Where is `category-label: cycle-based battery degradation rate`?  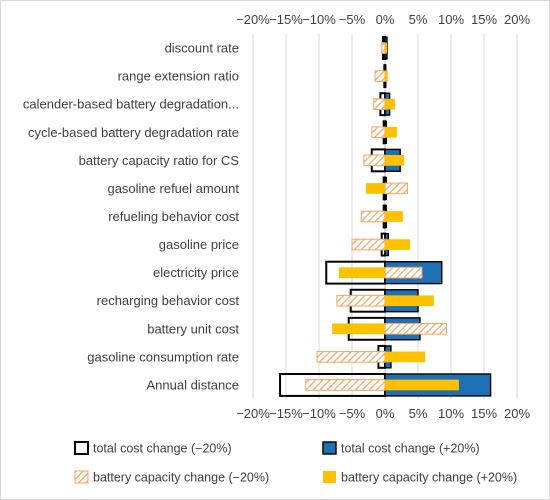
category-label: cycle-based battery degradation rate is located at coordinates (133, 132).